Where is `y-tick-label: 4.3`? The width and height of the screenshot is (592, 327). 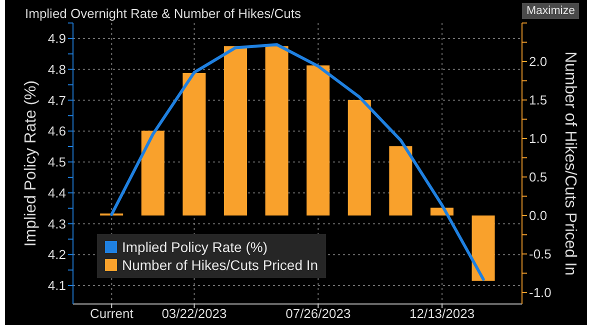 y-tick-label: 4.3 is located at coordinates (57, 224).